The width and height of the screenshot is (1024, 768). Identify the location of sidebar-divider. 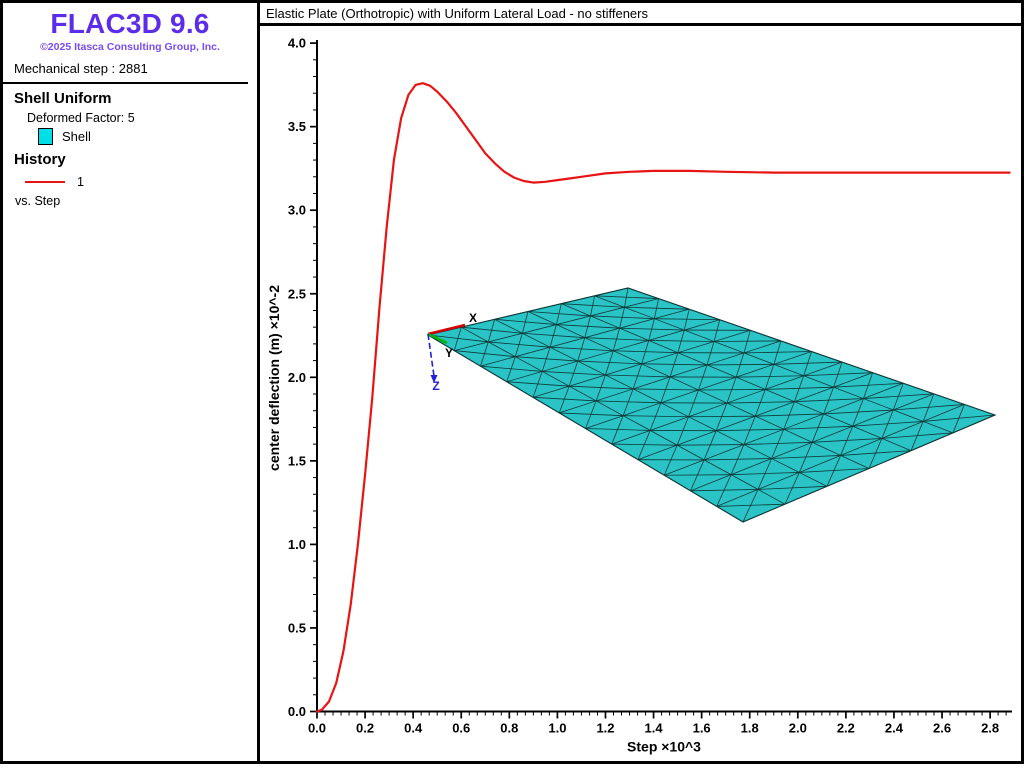
(125, 83).